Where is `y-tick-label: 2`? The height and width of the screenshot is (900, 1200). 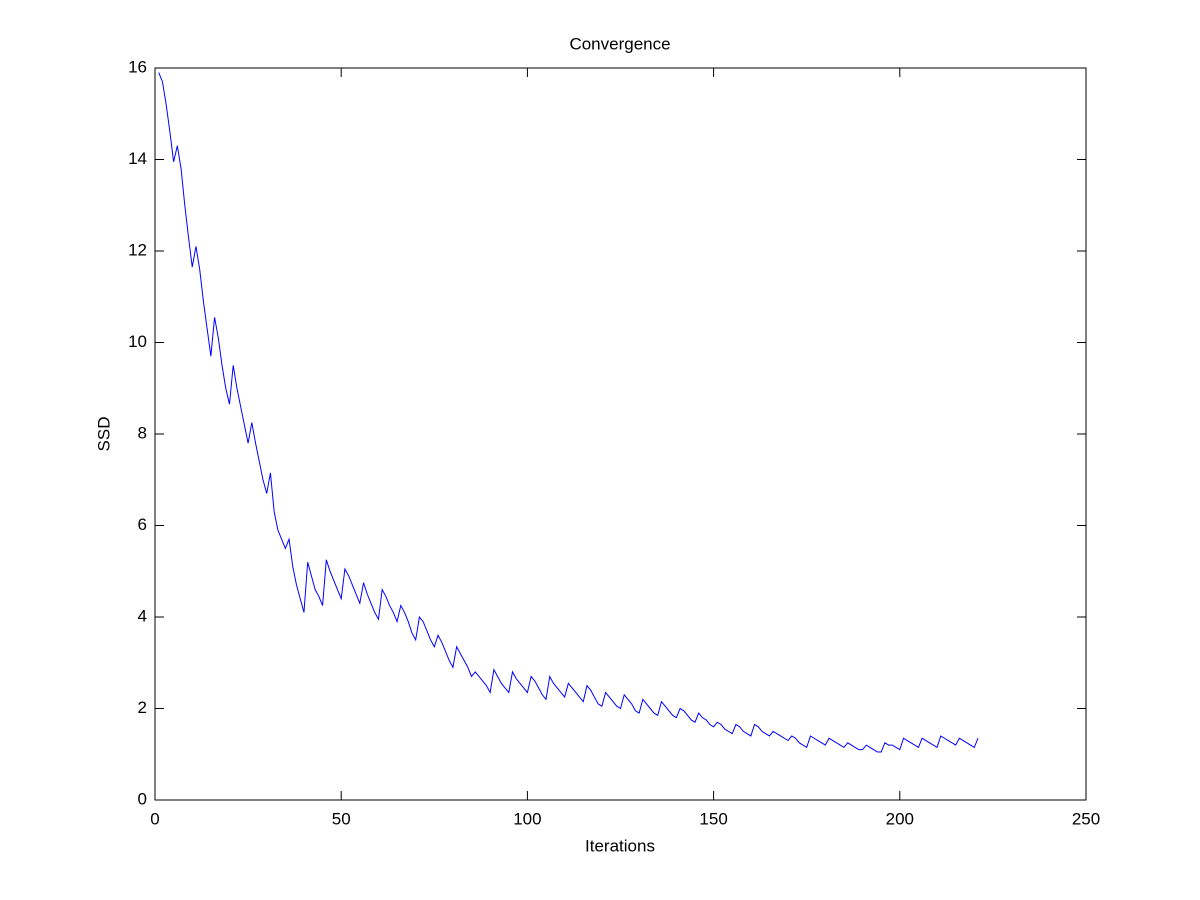 y-tick-label: 2 is located at coordinates (142, 707).